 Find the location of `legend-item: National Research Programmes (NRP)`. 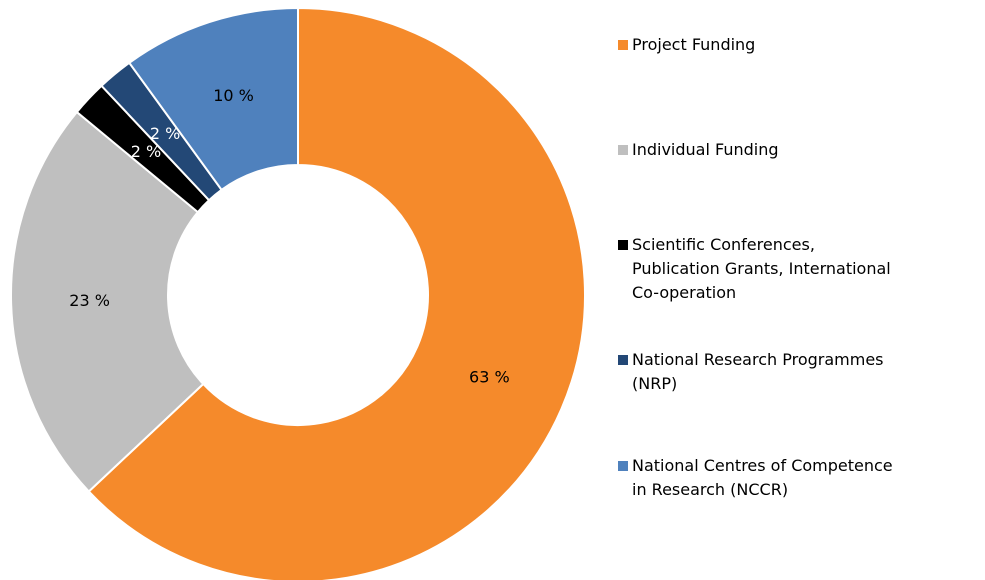

legend-item: National Research Programmes (NRP) is located at coordinates (751, 372).